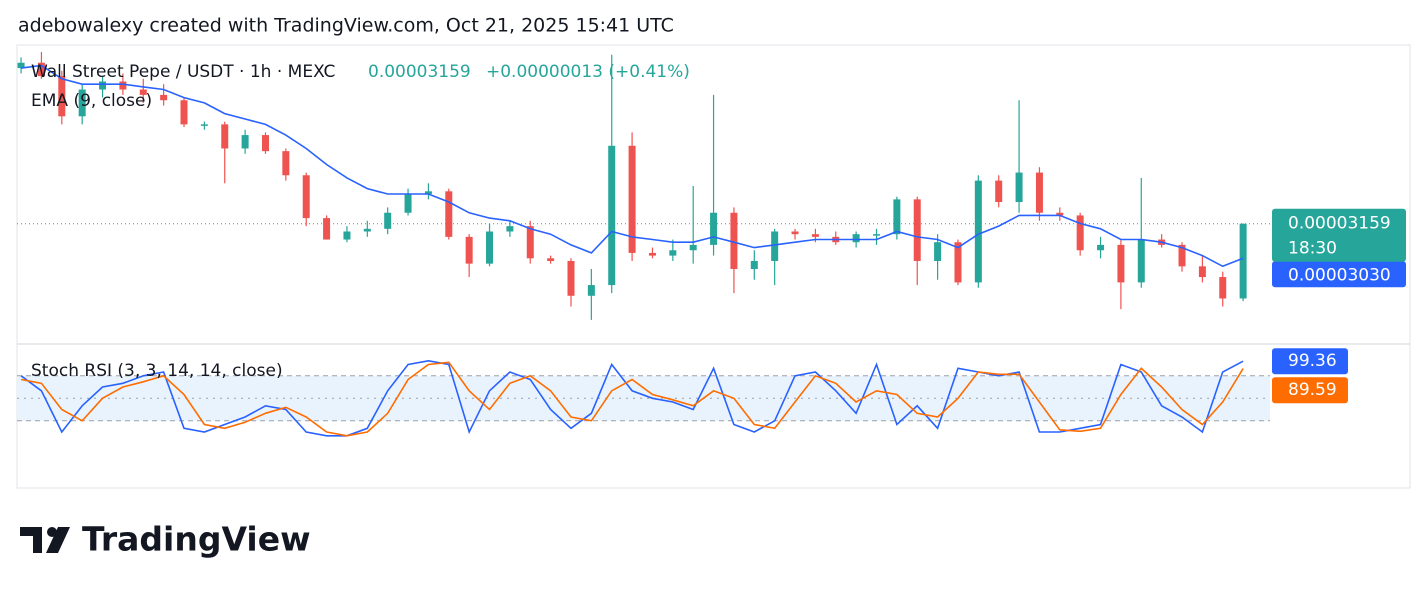  I want to click on logo: TradingView, so click(165, 539).